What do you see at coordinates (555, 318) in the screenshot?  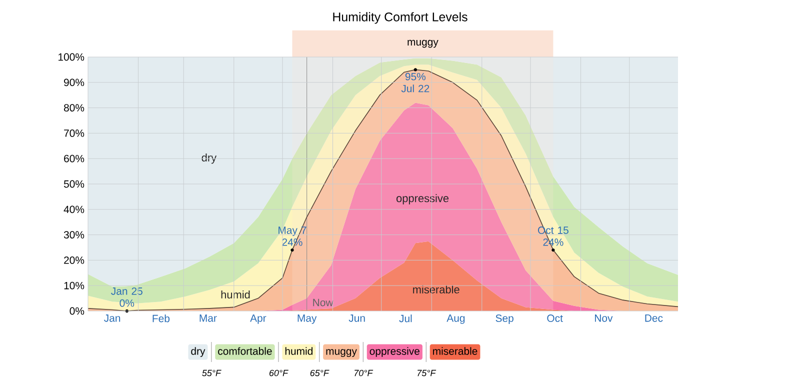 I see `x-tick-label: Oct` at bounding box center [555, 318].